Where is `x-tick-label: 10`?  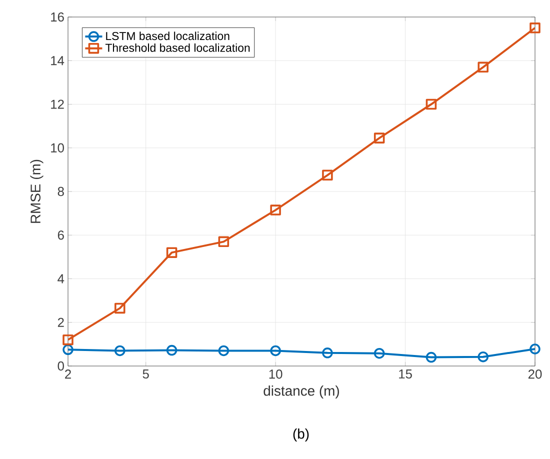 x-tick-label: 10 is located at coordinates (275, 374).